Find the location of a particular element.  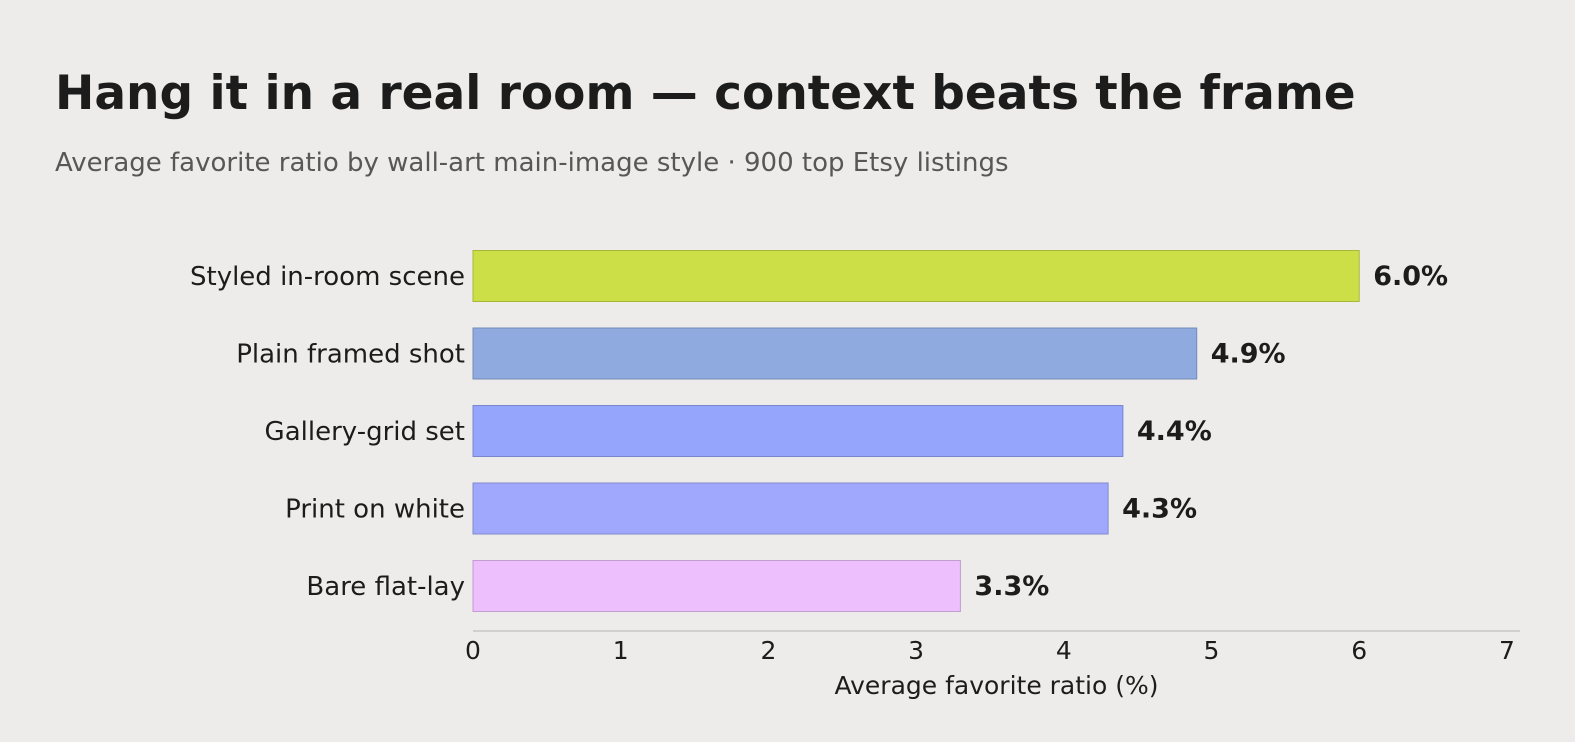

x-tick-label: 6 is located at coordinates (1359, 650).